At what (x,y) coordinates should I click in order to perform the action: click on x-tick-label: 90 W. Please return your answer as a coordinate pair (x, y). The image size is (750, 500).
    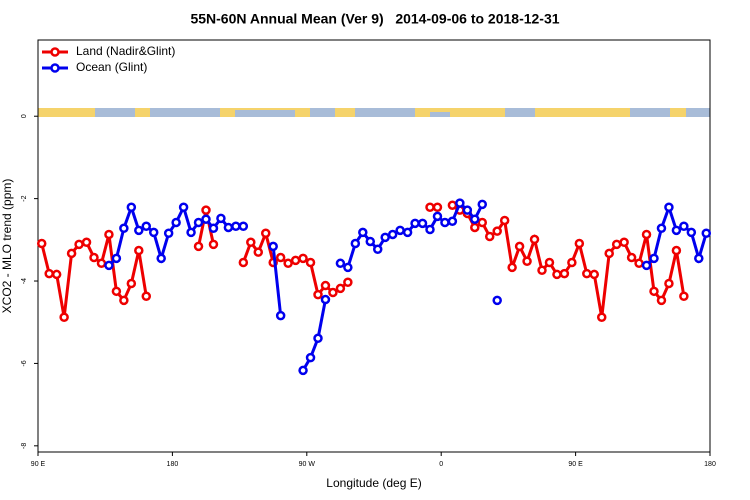
    Looking at the image, I should click on (307, 464).